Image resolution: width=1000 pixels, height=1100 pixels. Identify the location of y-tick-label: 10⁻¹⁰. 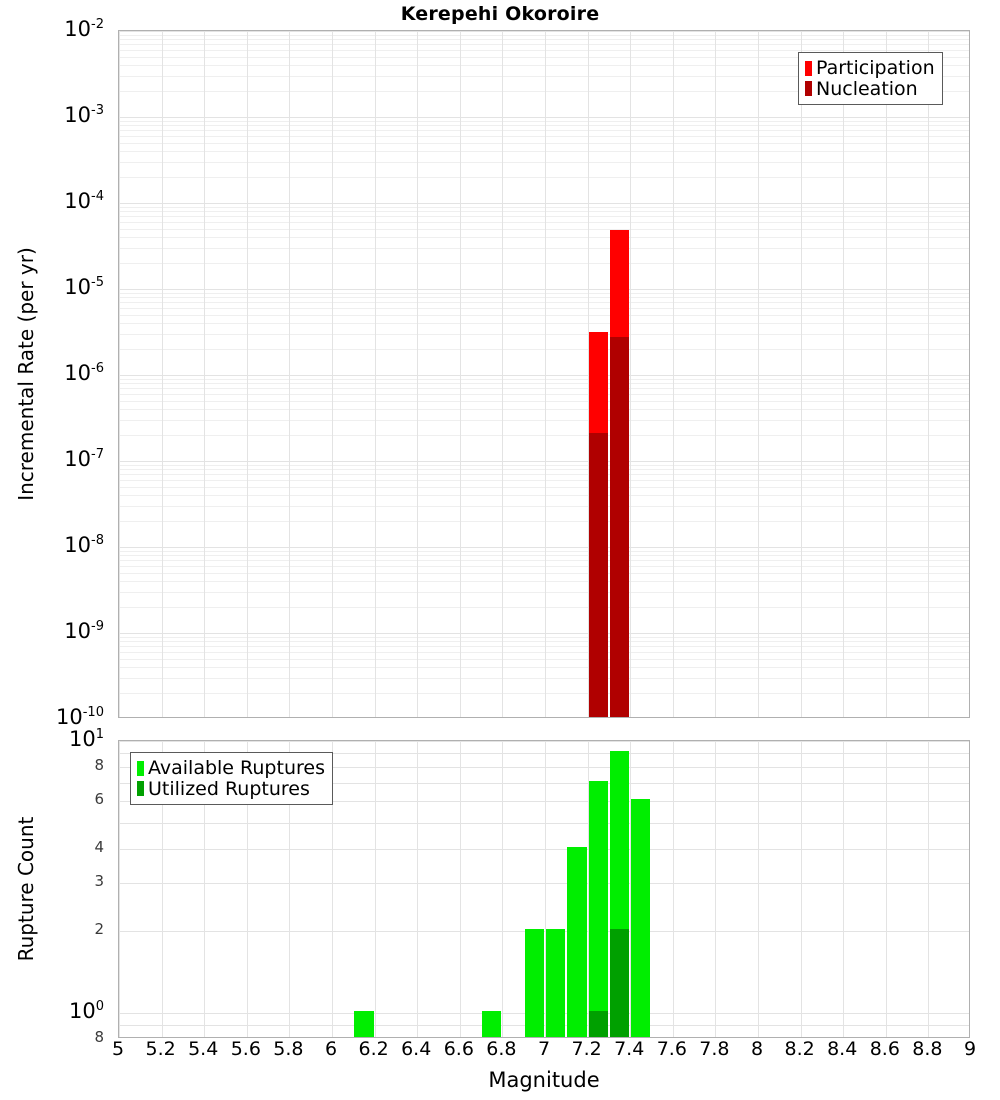
(80, 717).